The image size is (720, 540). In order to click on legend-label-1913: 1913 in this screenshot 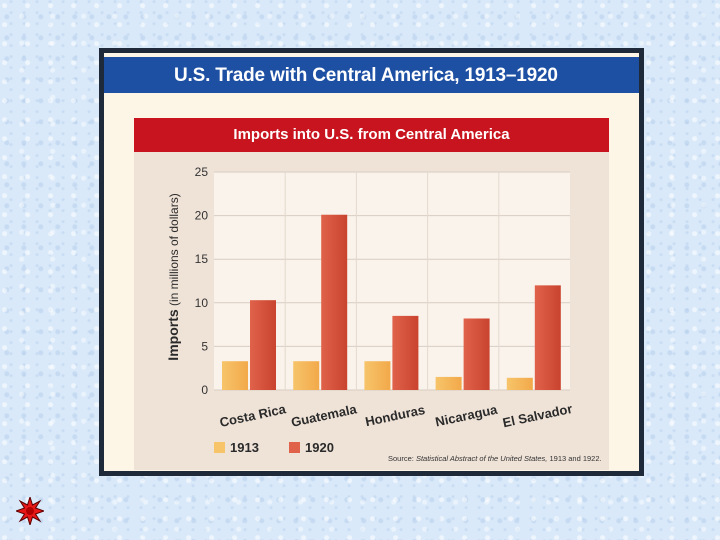, I will do `click(244, 447)`.